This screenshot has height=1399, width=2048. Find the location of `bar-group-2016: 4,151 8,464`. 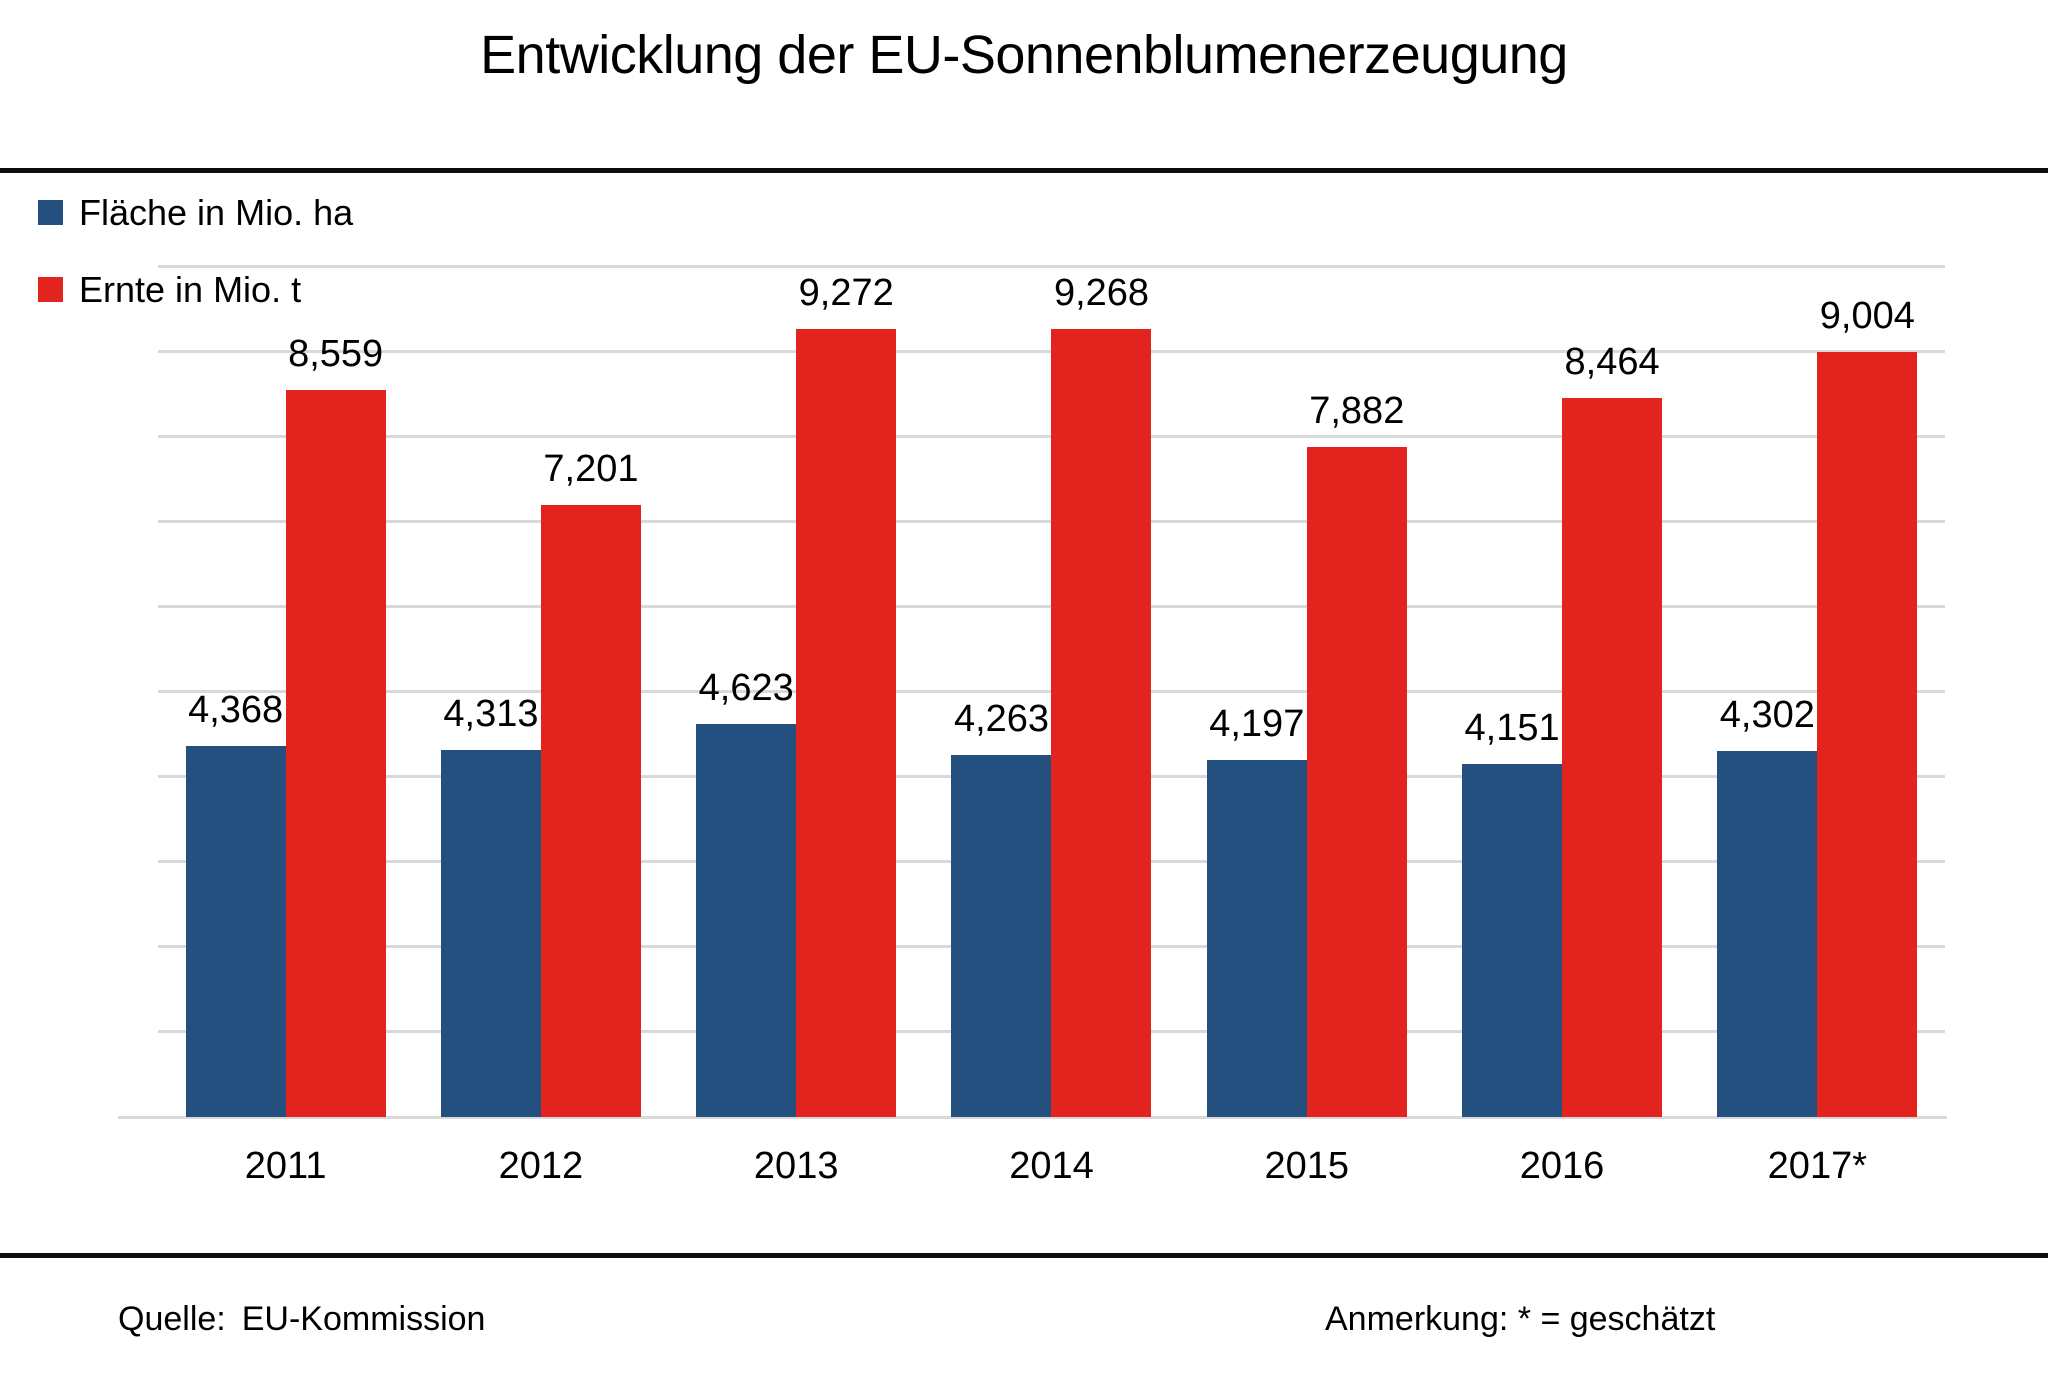

bar-group-2016: 4,151 8,464 is located at coordinates (1561, 692).